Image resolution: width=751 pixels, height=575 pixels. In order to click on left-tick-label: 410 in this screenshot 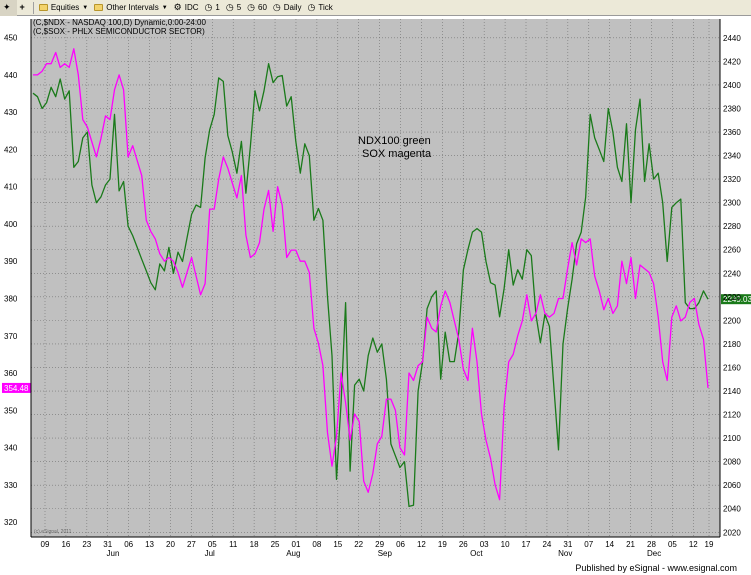, I will do `click(11, 187)`.